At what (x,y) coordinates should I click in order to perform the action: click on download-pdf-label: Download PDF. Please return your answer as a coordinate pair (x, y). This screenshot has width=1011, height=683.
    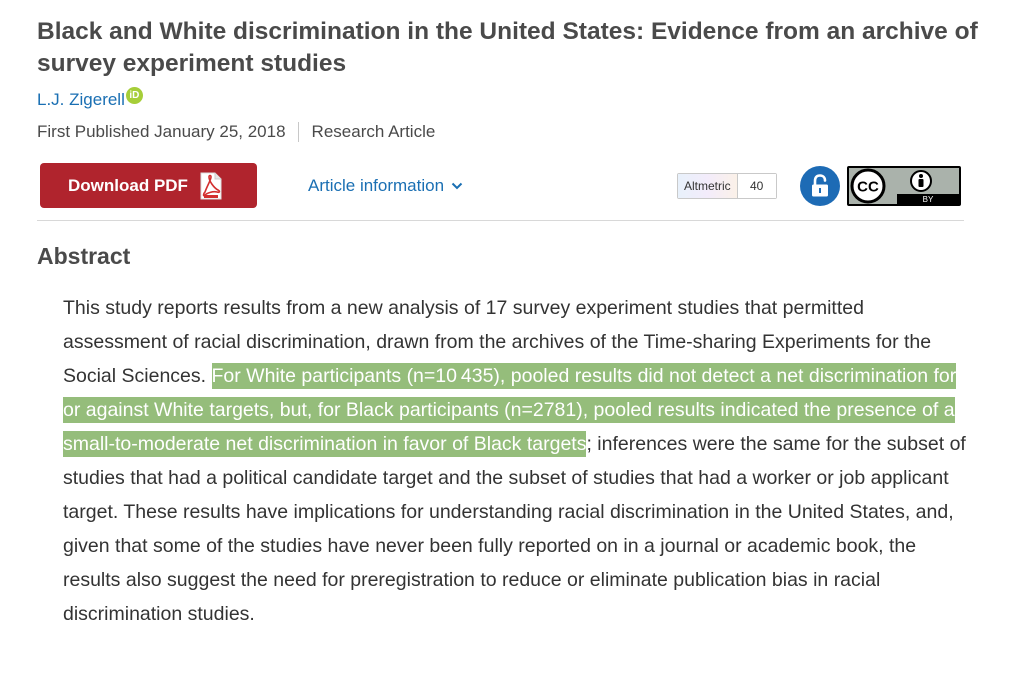
    Looking at the image, I should click on (128, 185).